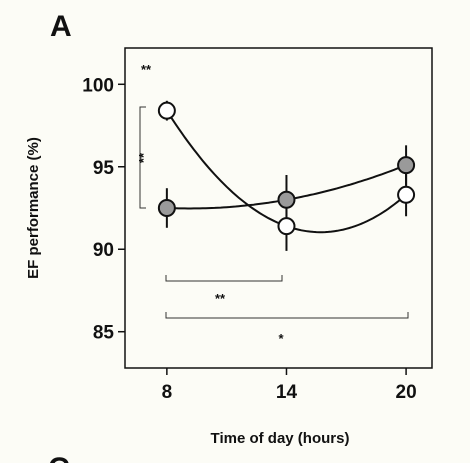 This screenshot has height=463, width=470. I want to click on x-tick-label: 20, so click(406, 392).